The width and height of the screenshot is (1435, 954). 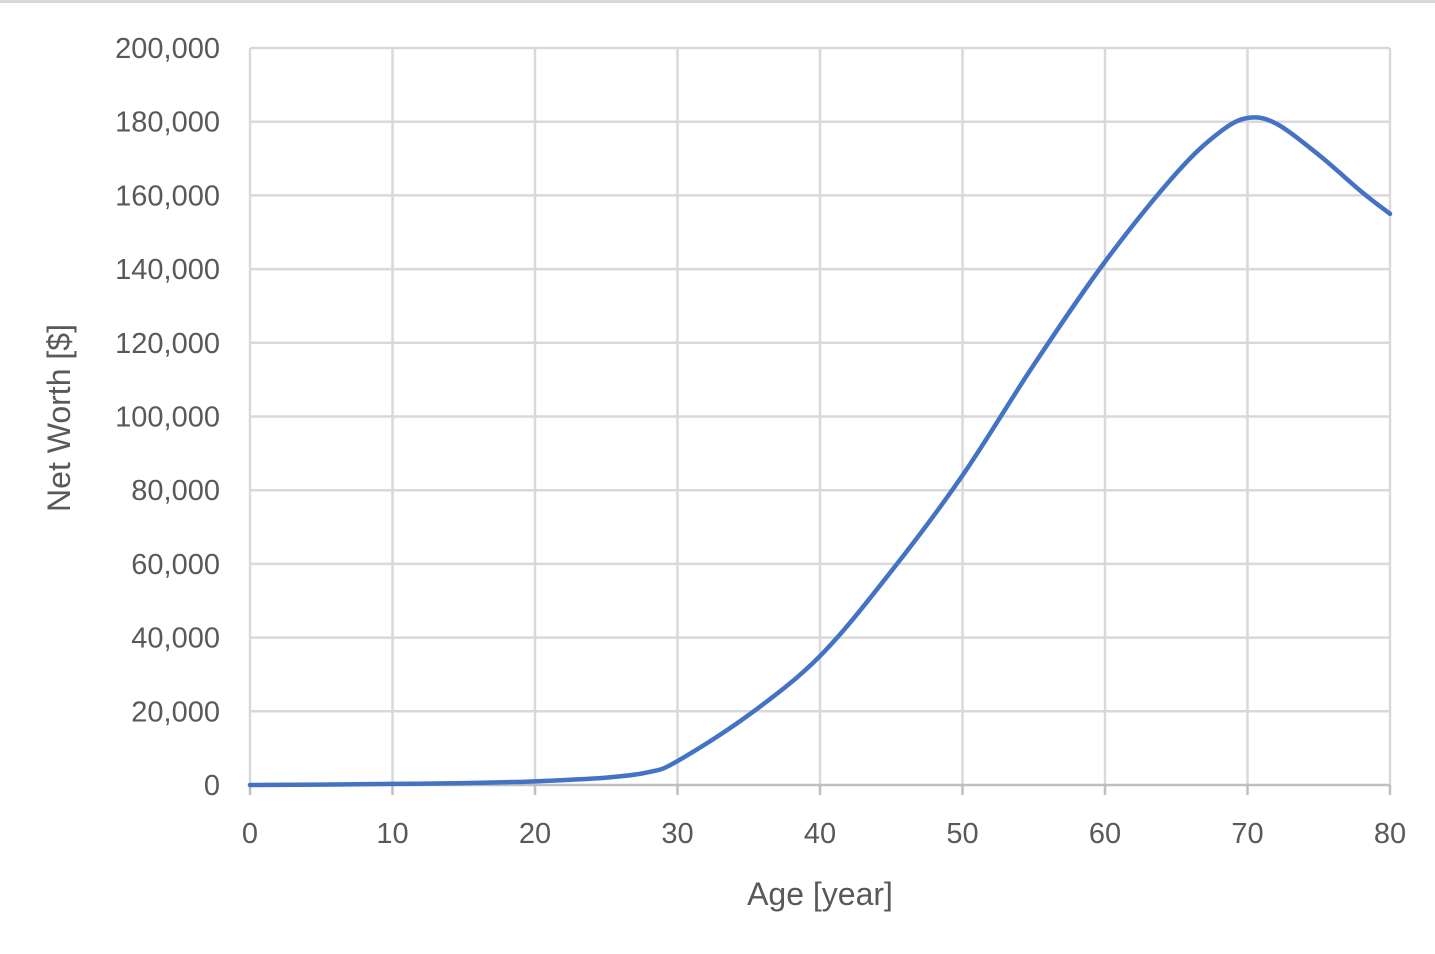 I want to click on y-tick-label: 20,000, so click(x=175, y=712).